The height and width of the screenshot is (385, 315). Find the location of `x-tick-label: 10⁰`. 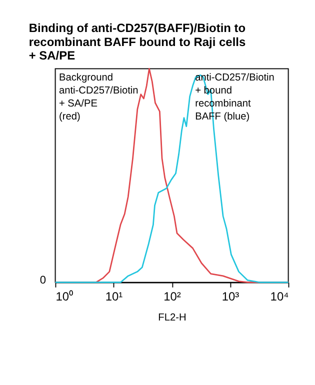

x-tick-label: 10⁰ is located at coordinates (65, 296).